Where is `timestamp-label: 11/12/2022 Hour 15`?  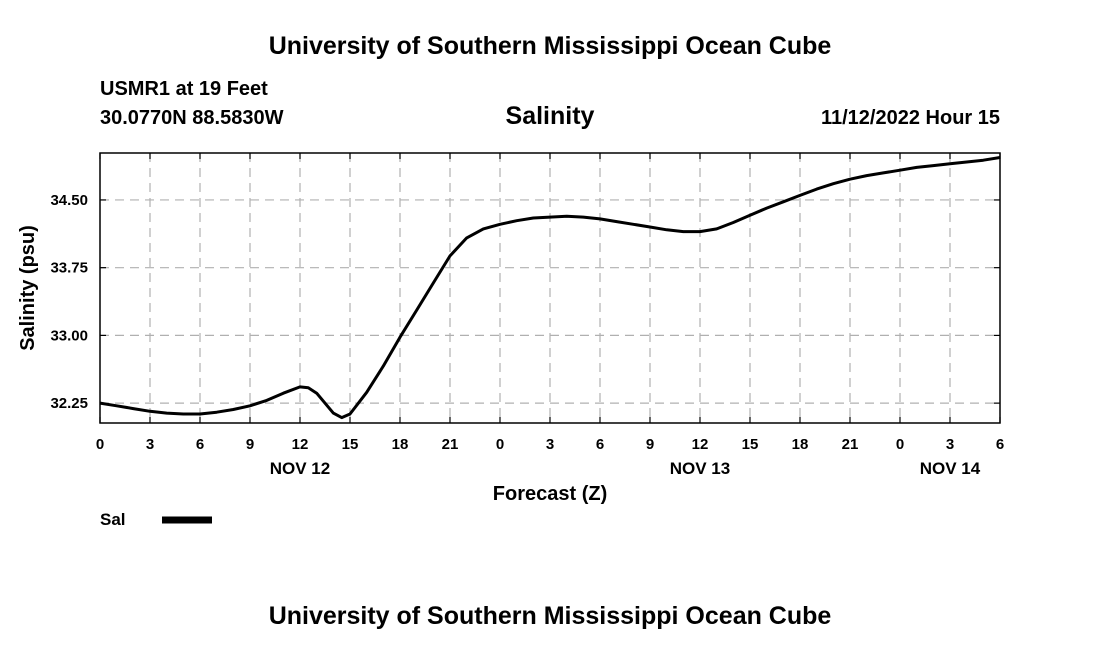
timestamp-label: 11/12/2022 Hour 15 is located at coordinates (910, 118).